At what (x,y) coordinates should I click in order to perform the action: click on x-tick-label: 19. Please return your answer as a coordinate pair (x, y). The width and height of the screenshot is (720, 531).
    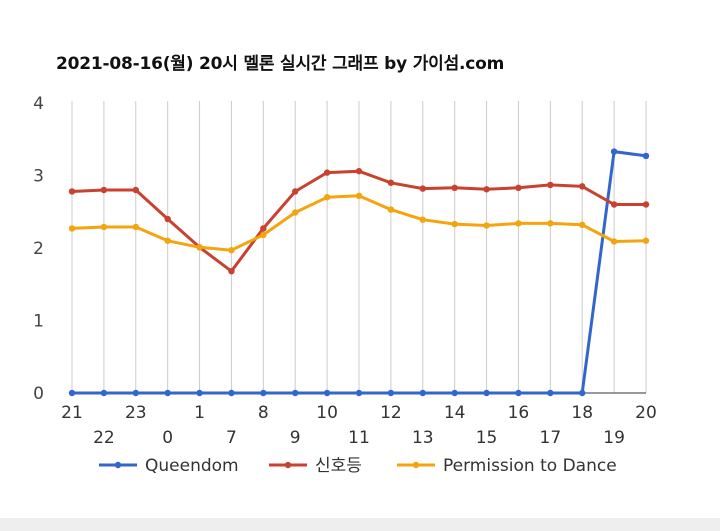
    Looking at the image, I should click on (614, 438).